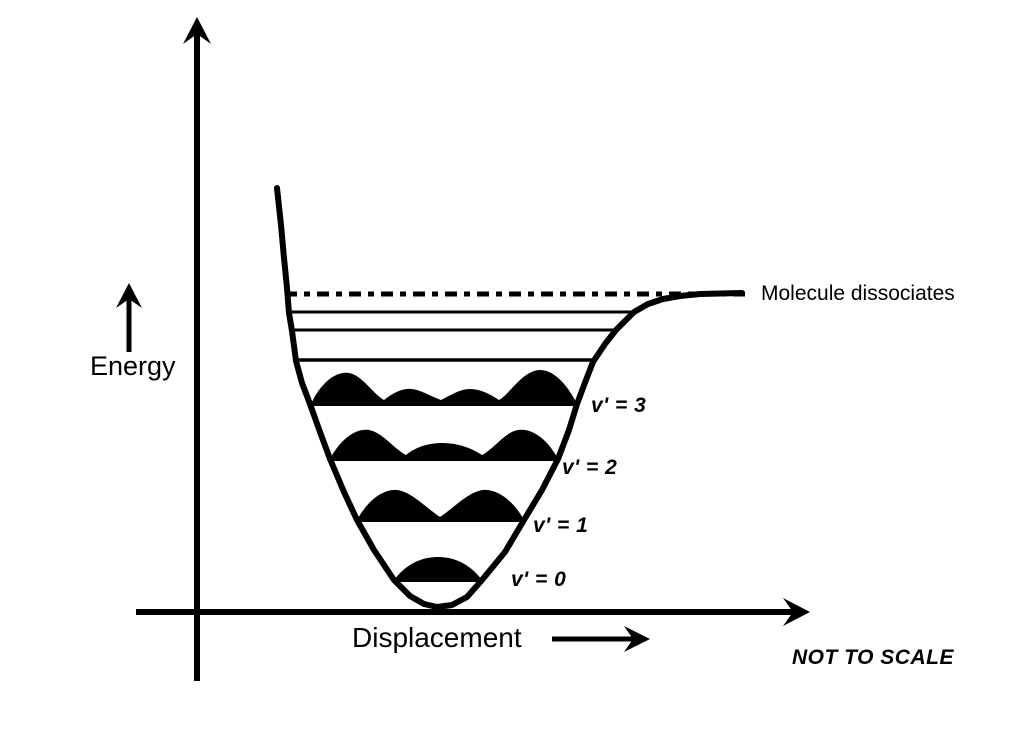 Image resolution: width=1024 pixels, height=739 pixels. What do you see at coordinates (440, 504) in the screenshot?
I see `wavefunction-v1` at bounding box center [440, 504].